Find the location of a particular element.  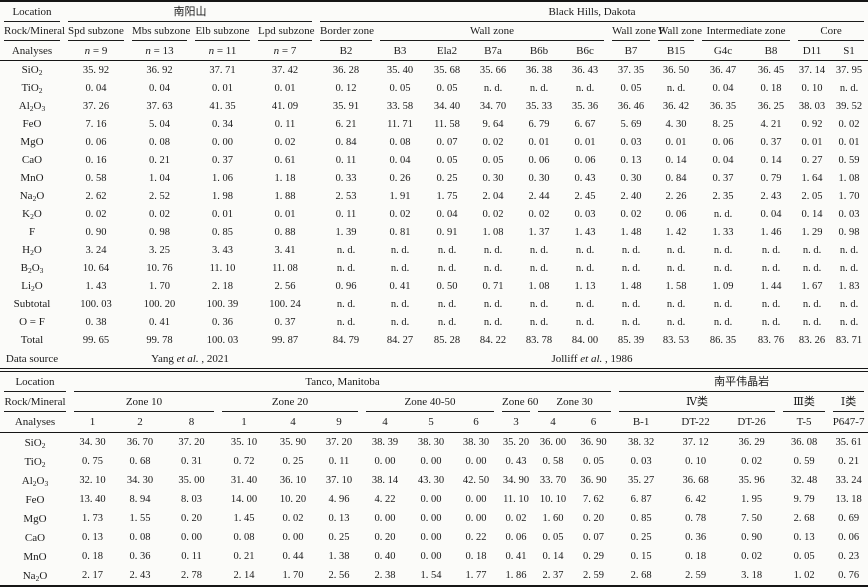

et-al-italic: et al. is located at coordinates (591, 358).